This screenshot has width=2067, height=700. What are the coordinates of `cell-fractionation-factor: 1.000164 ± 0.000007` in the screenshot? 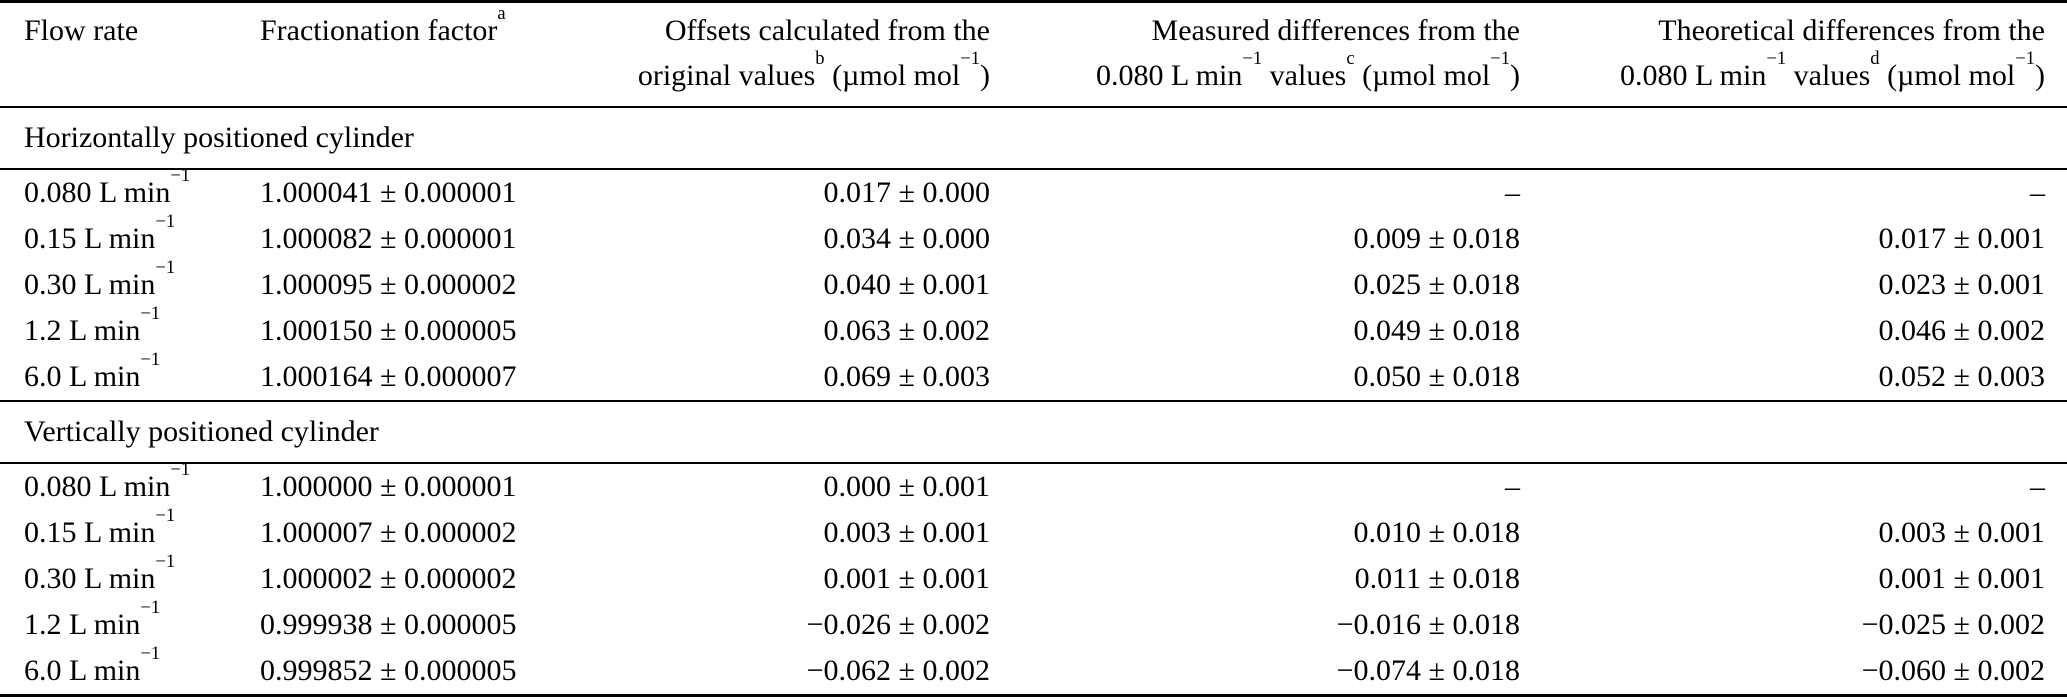 It's located at (388, 376).